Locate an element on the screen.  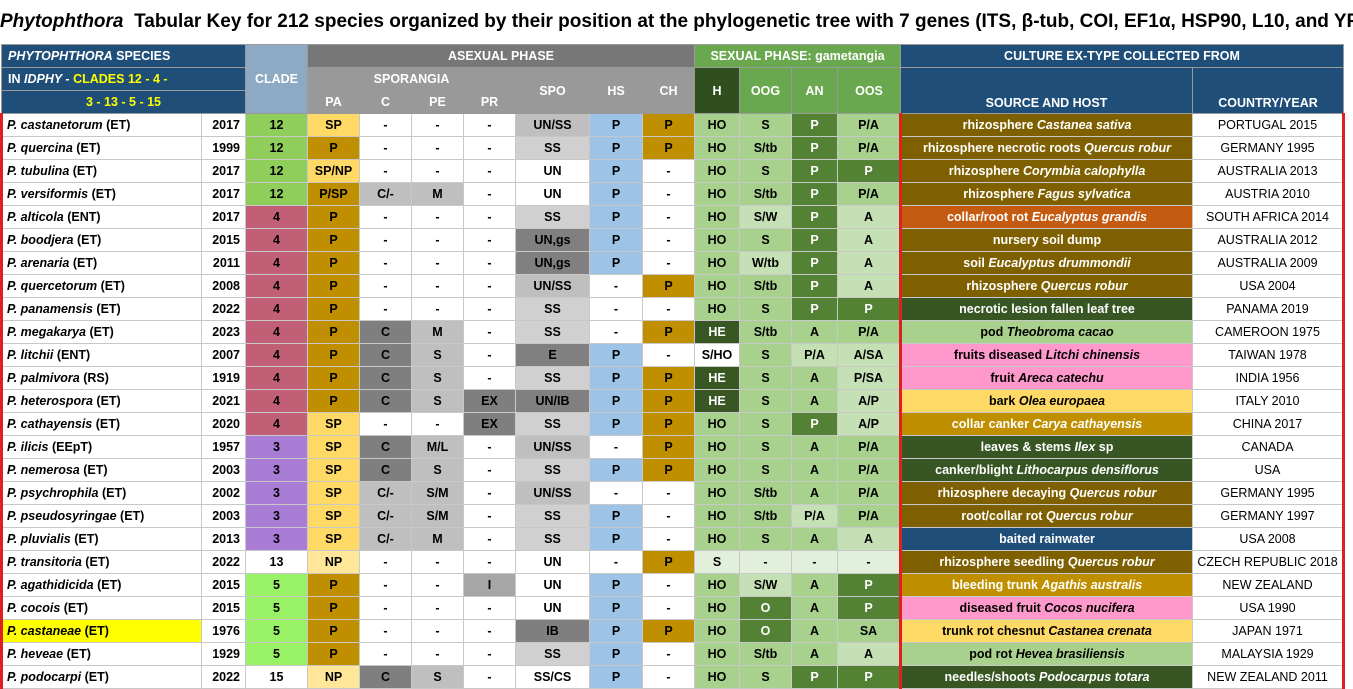
cell-an: P is located at coordinates (814, 309).